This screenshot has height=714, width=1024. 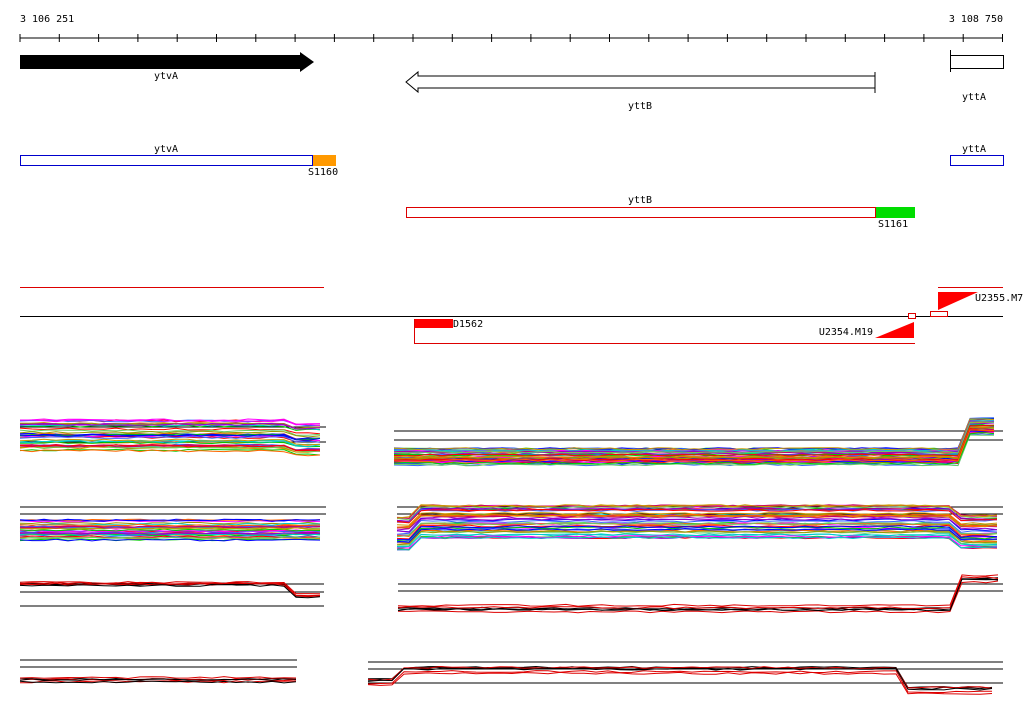 What do you see at coordinates (893, 224) in the screenshot?
I see `site-label: S1161` at bounding box center [893, 224].